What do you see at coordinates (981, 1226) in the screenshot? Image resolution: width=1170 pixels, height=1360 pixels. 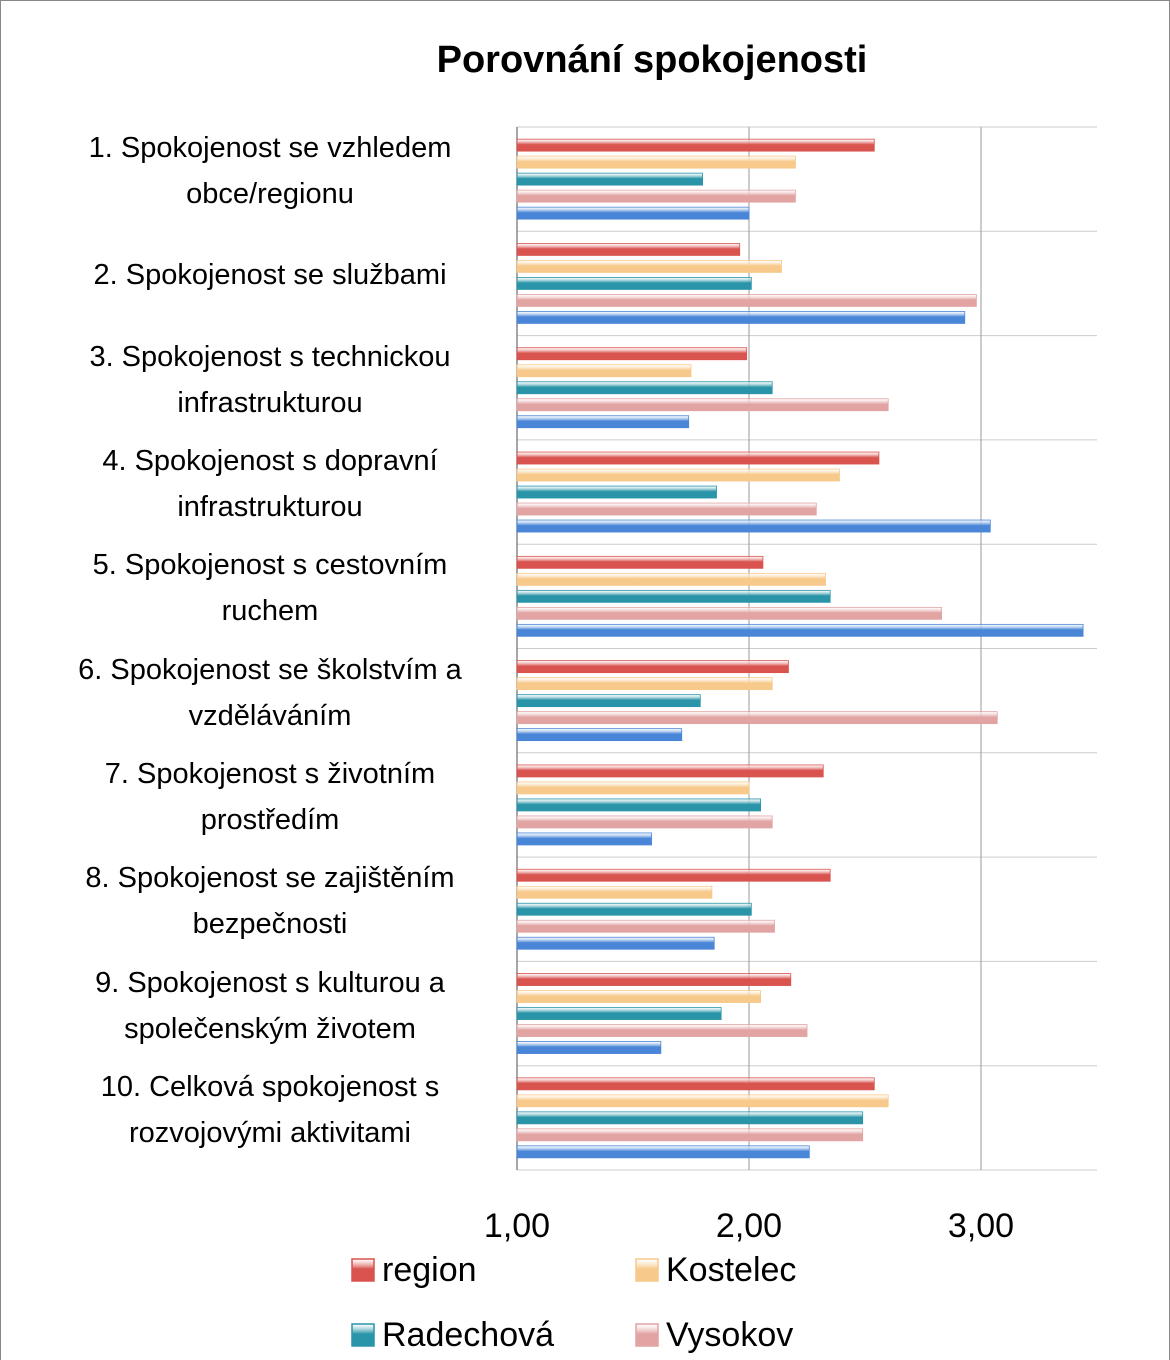 I see `x-tick-label: 3,00` at bounding box center [981, 1226].